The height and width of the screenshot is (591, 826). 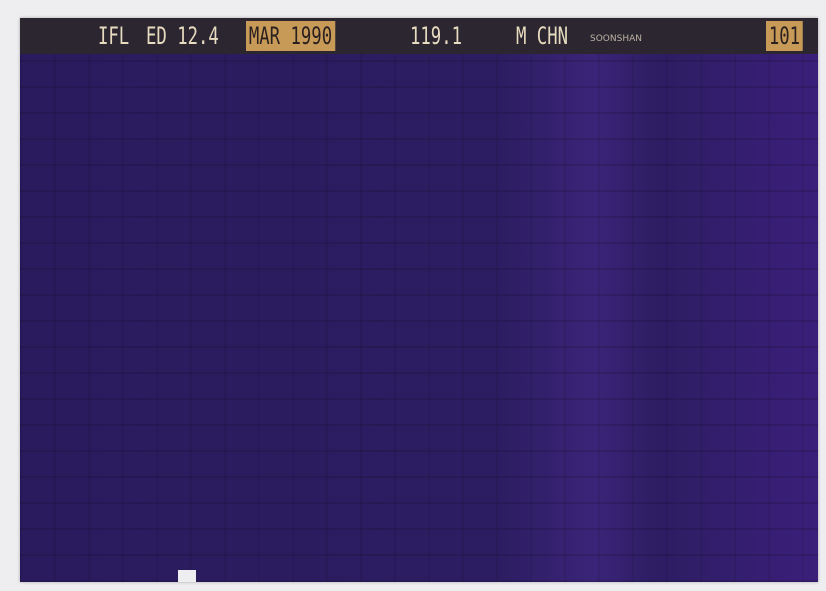 I want to click on model: M CHN, so click(x=542, y=36).